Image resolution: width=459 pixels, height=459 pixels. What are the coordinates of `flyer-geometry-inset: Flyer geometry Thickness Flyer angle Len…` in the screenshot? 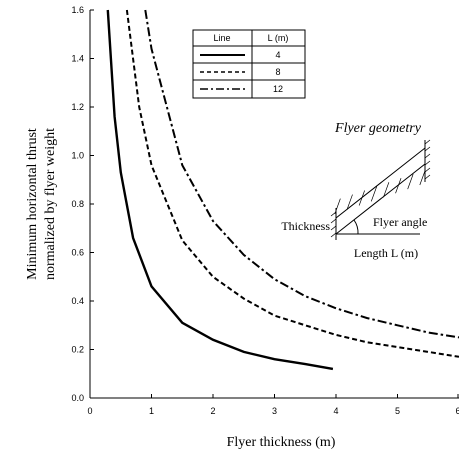 It's located at (356, 190).